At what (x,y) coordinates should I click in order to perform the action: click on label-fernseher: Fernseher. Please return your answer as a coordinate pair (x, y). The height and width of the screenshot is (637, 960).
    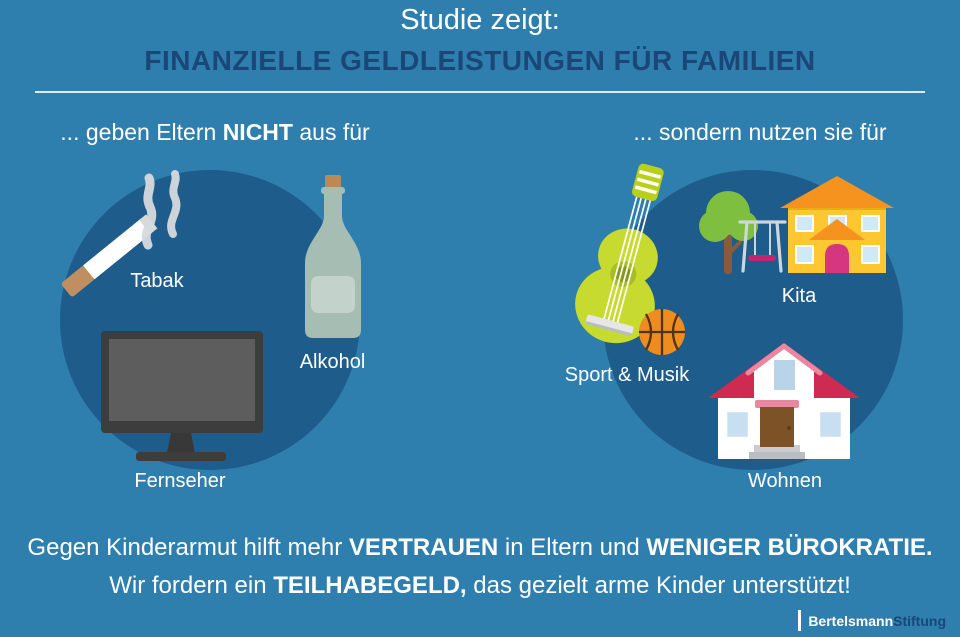
    Looking at the image, I should click on (180, 481).